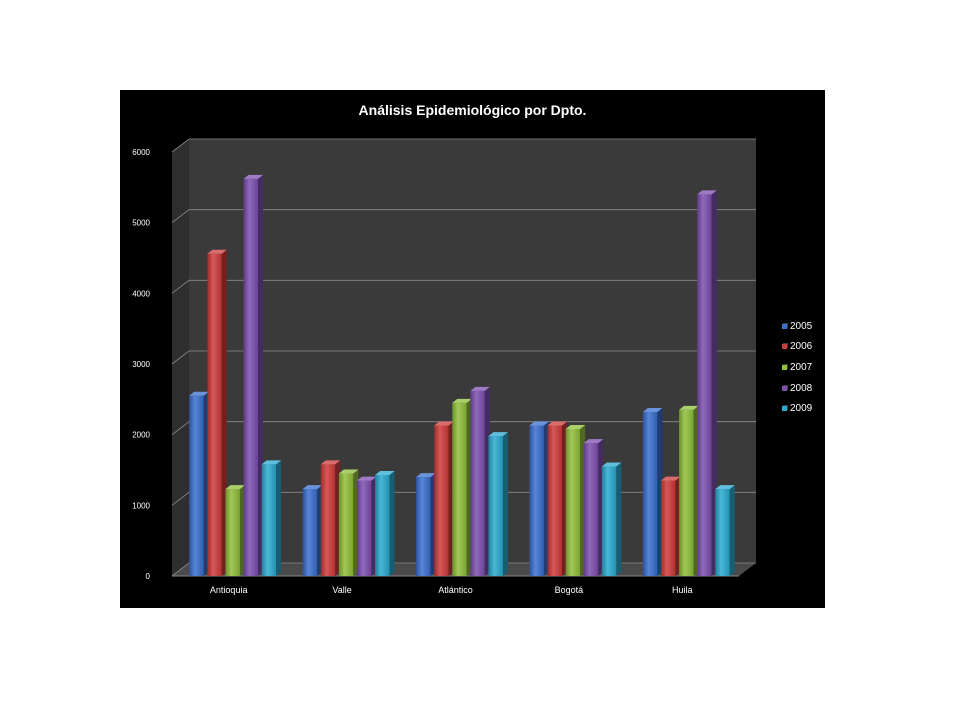 Image resolution: width=960 pixels, height=720 pixels. Describe the element at coordinates (148, 576) in the screenshot. I see `y-tick-label: 0` at that location.